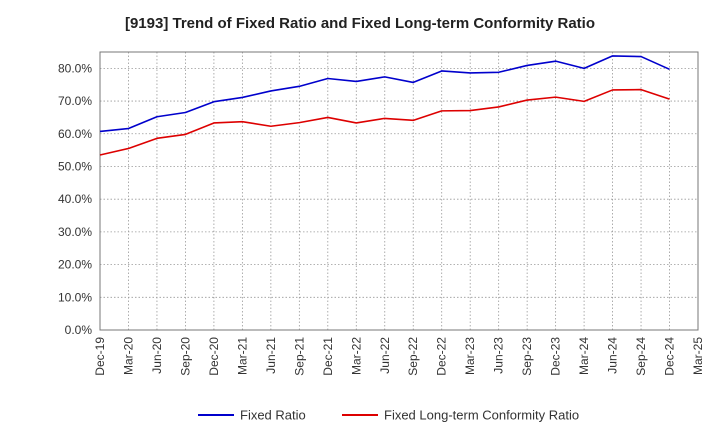 The width and height of the screenshot is (720, 440). Describe the element at coordinates (613, 355) in the screenshot. I see `x-tick-label: Jun-24` at that location.